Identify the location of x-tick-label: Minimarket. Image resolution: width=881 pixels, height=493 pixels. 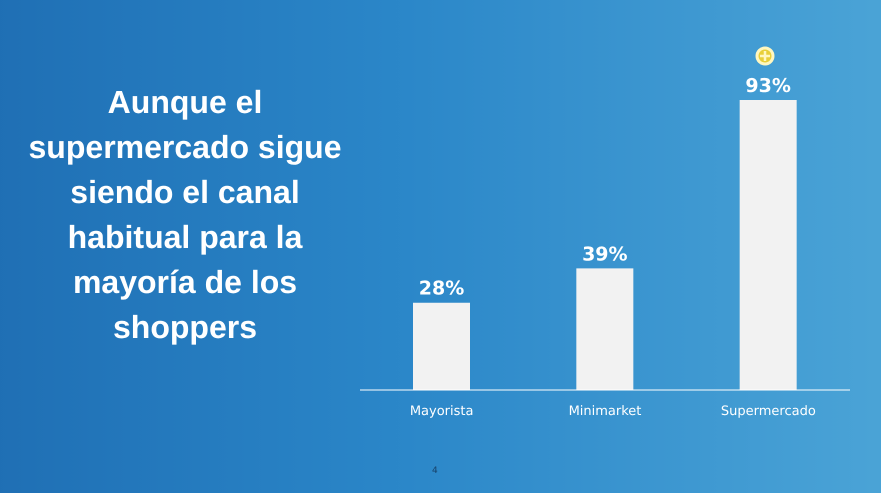
(605, 412).